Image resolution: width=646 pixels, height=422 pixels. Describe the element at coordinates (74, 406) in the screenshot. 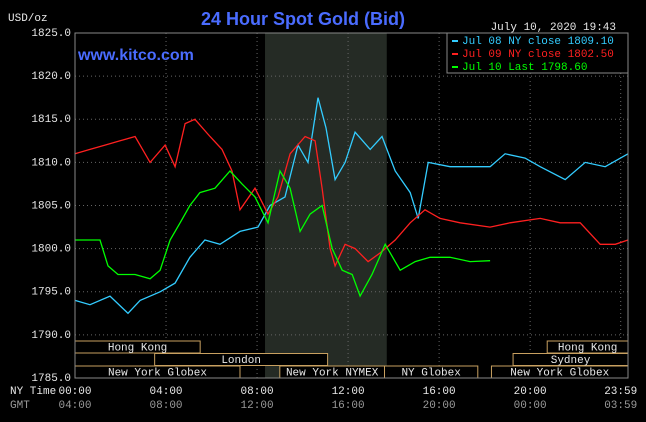

I see `x-tick-label-gmt: 04:00` at that location.